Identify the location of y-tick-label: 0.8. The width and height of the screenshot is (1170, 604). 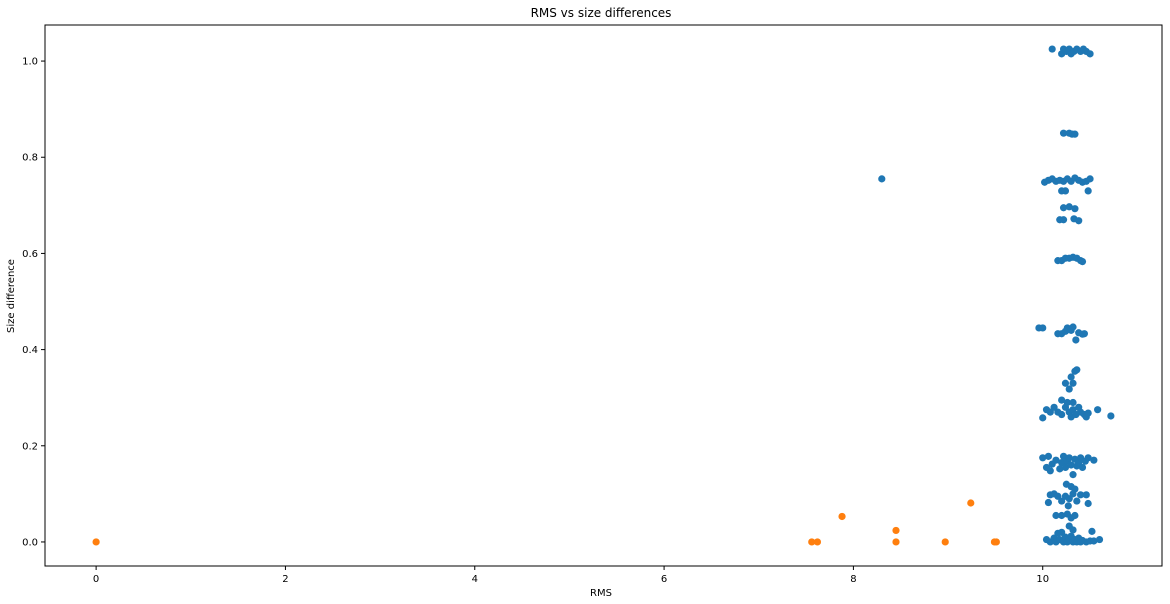
(30, 158).